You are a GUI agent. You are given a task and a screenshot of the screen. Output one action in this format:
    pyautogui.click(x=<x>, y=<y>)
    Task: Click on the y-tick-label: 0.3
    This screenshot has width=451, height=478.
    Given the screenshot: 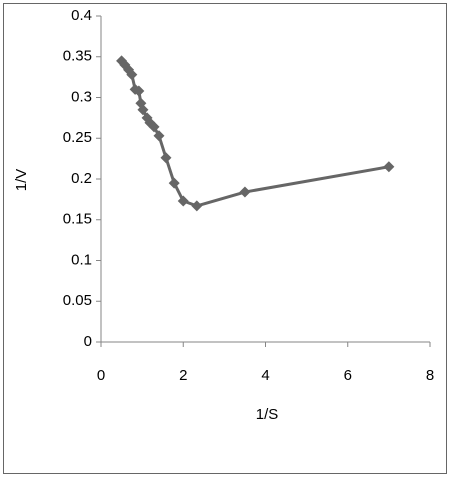 What is the action you would take?
    pyautogui.click(x=81, y=96)
    